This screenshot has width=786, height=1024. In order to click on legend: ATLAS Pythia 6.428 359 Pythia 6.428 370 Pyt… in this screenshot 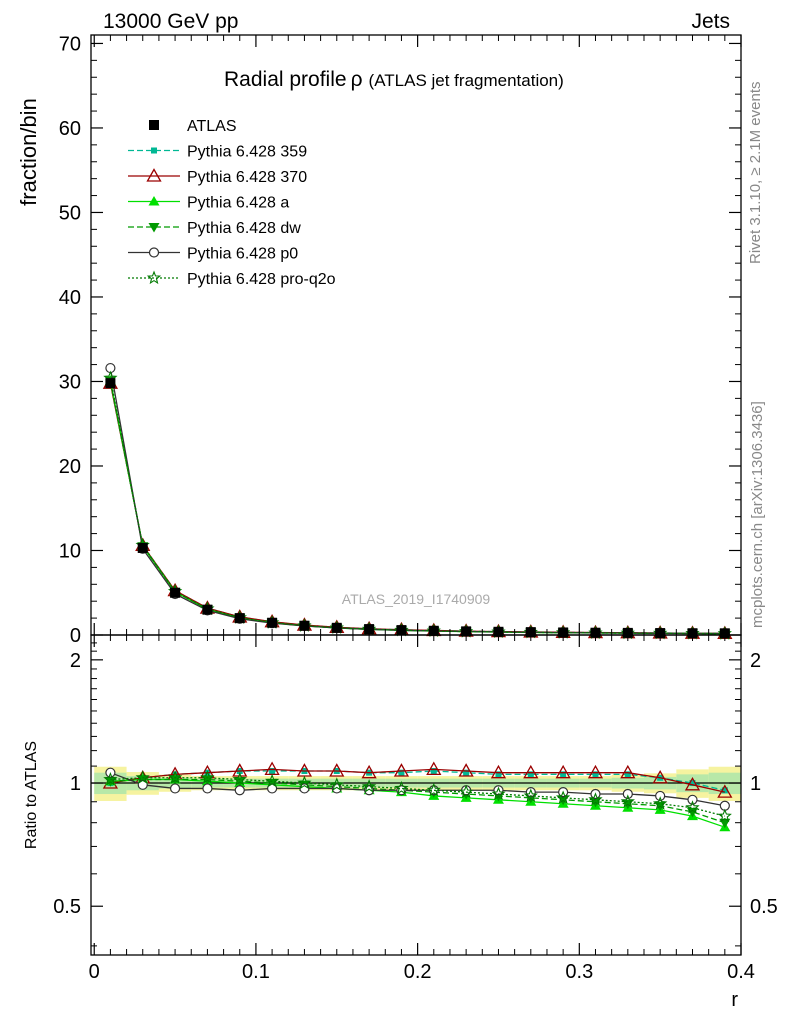, I will do `click(232, 203)`.